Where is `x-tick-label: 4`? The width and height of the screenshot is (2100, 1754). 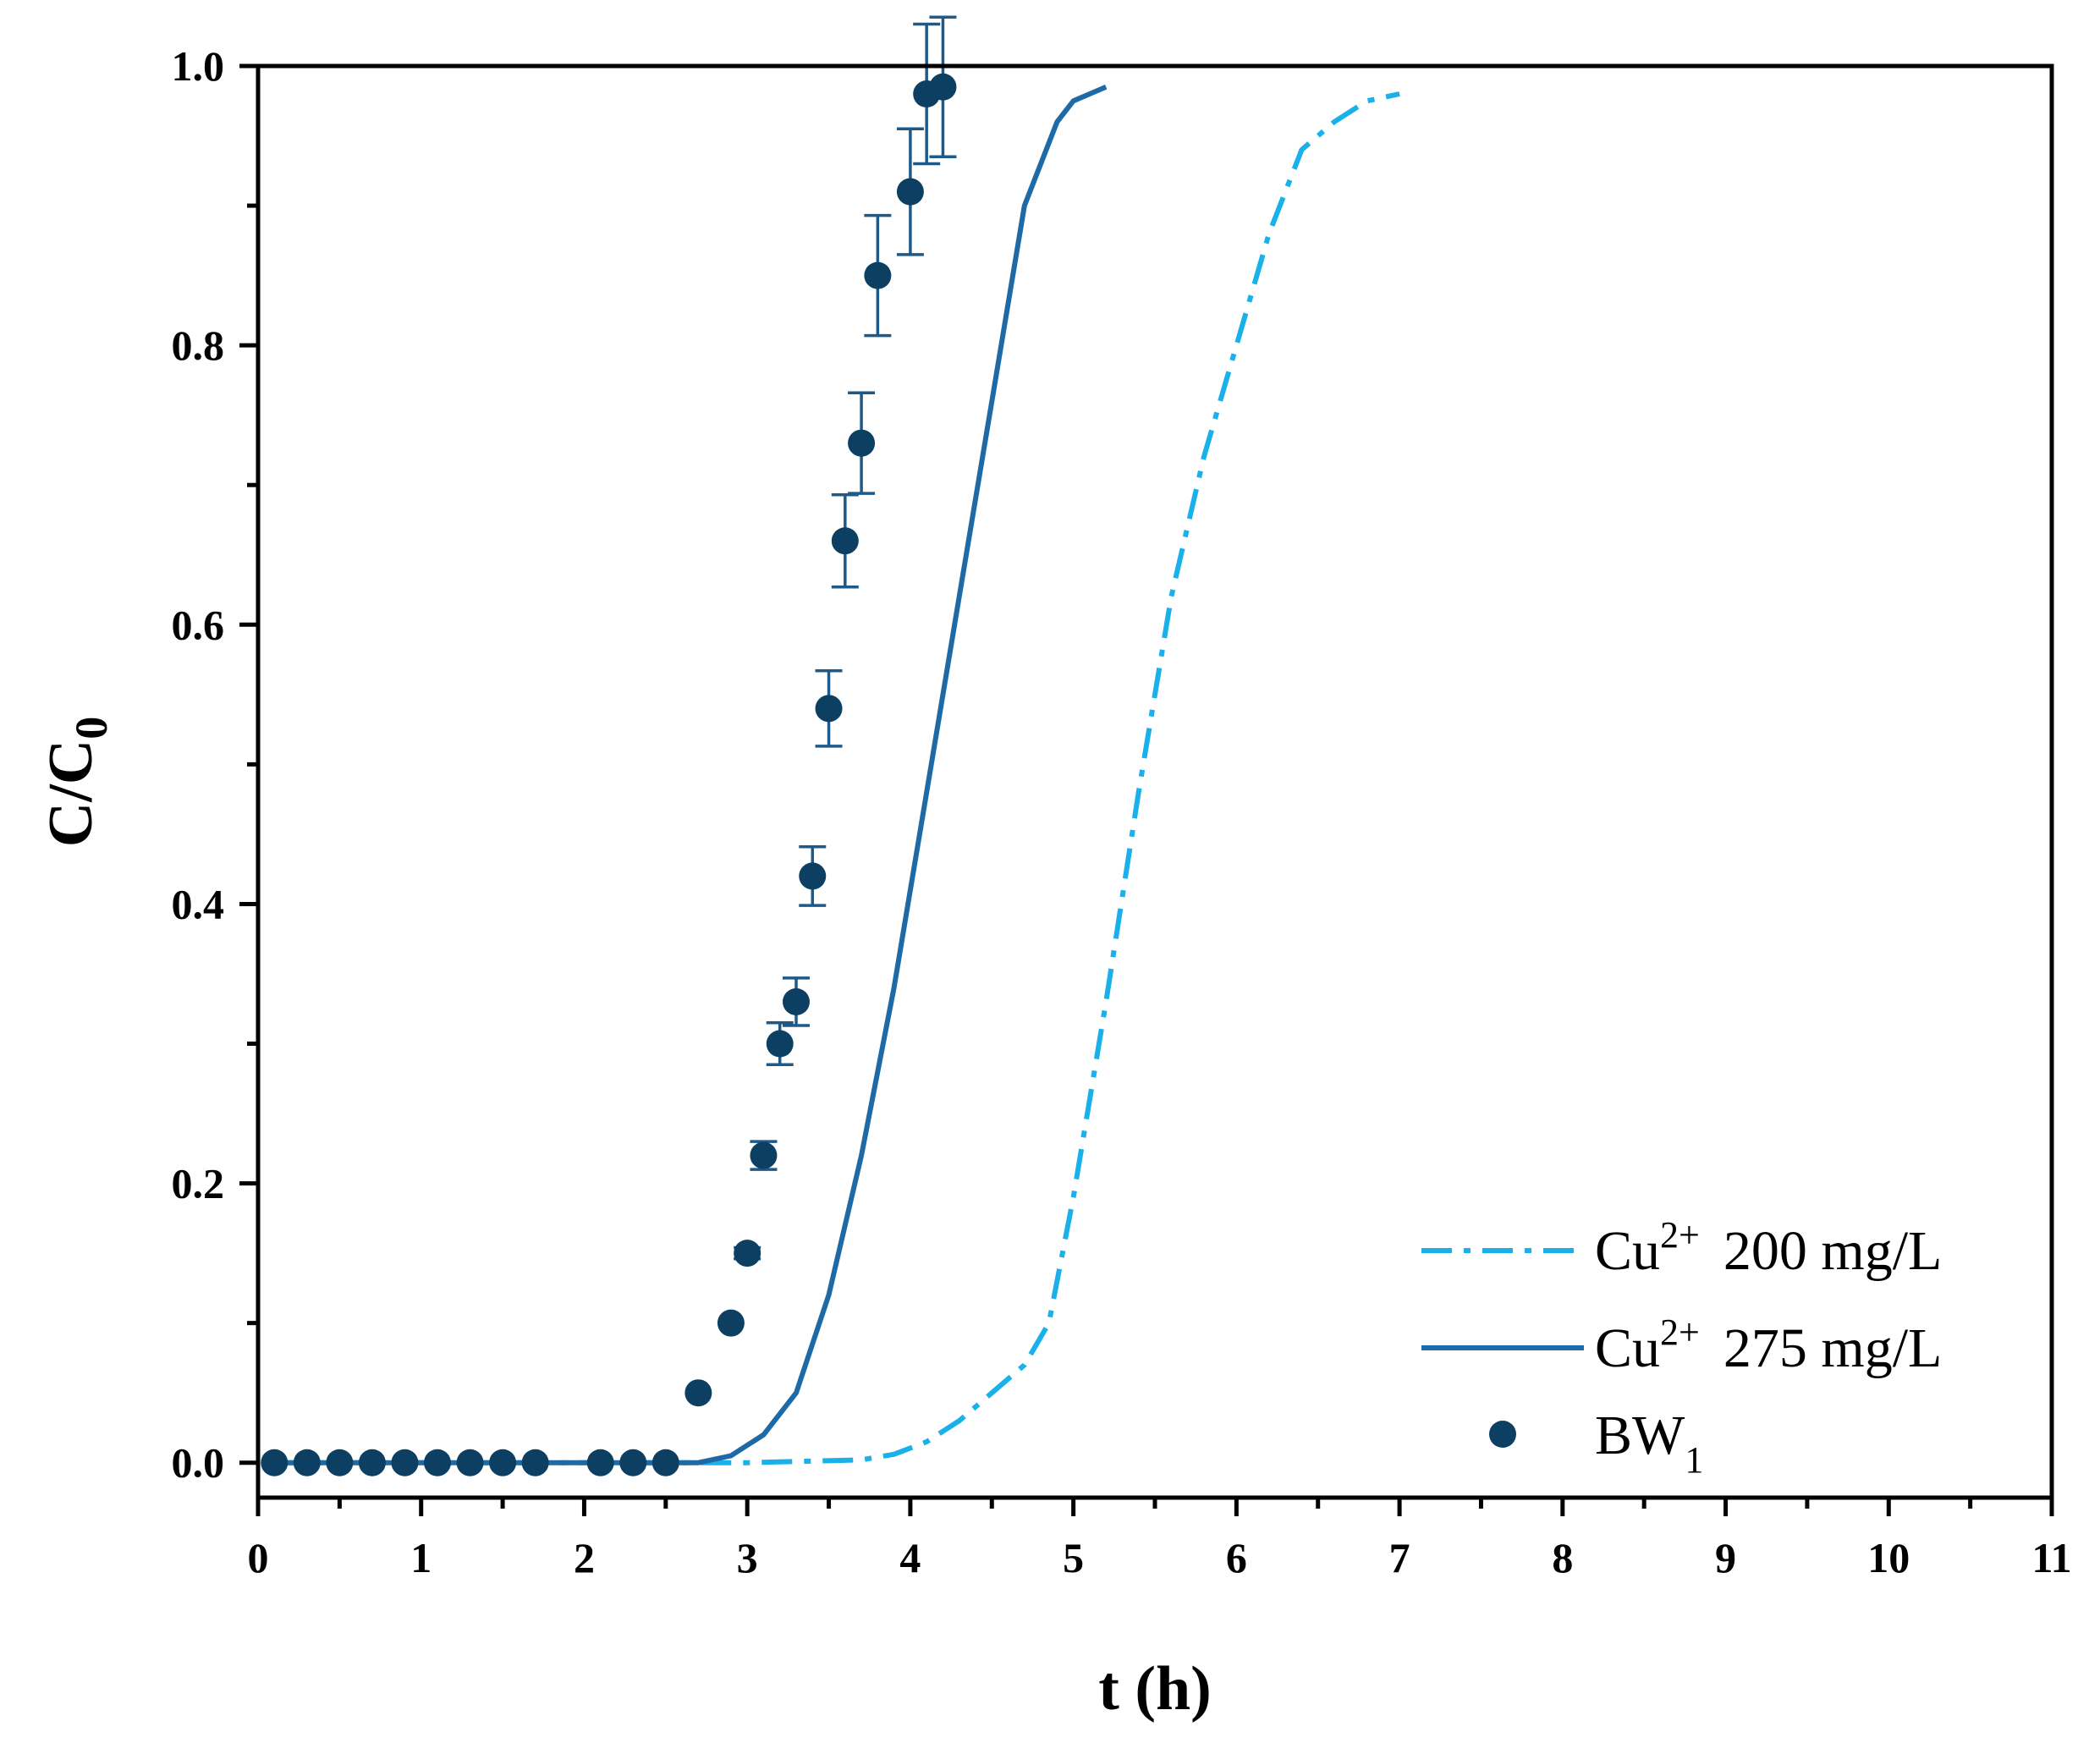 x-tick-label: 4 is located at coordinates (910, 1557).